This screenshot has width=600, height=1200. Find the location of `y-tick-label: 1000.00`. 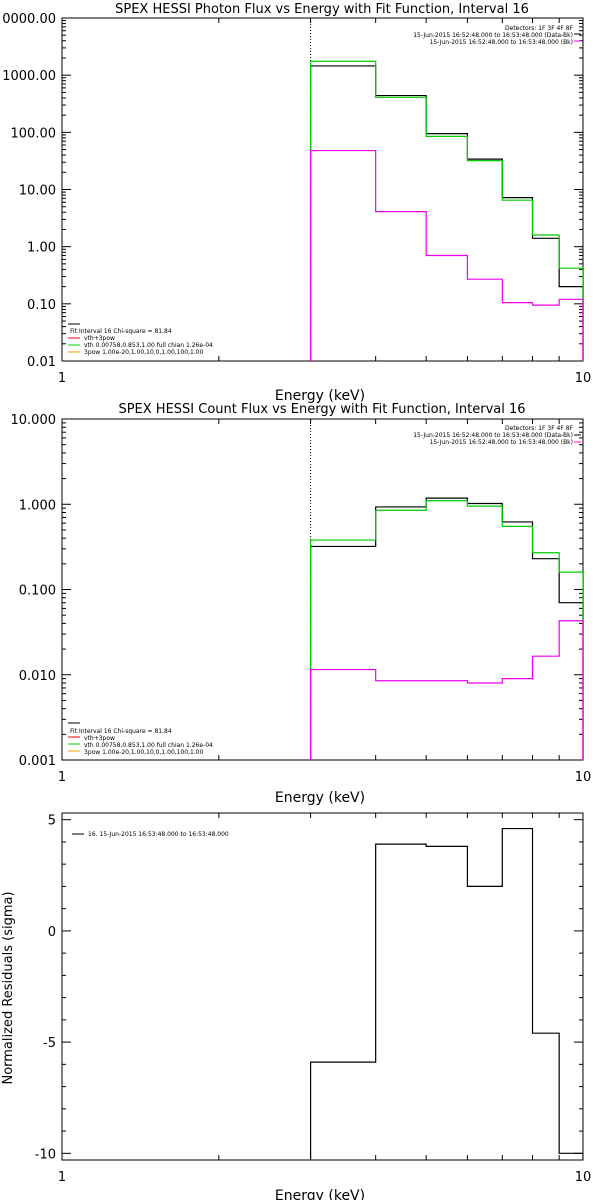

y-tick-label: 1000.00 is located at coordinates (29, 76).